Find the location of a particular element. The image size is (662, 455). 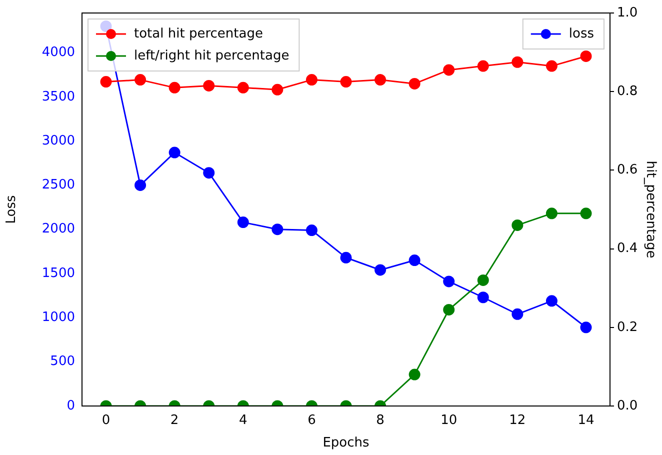

y2-tick-label: 0.8 is located at coordinates (627, 91).